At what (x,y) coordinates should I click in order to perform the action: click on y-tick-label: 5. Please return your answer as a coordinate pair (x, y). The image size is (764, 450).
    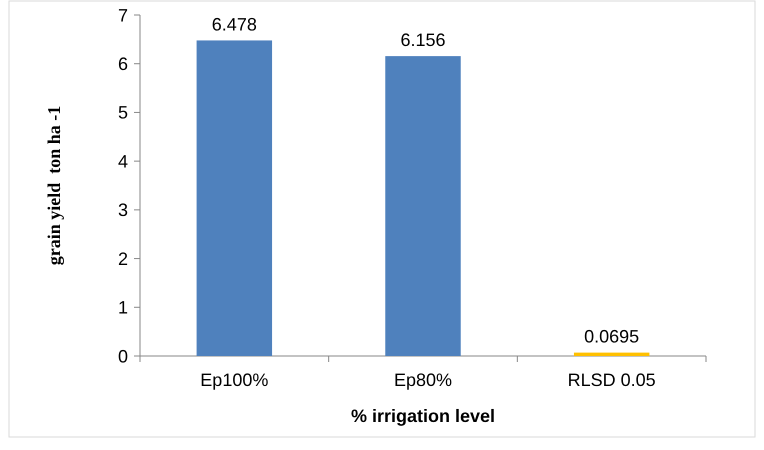
    Looking at the image, I should click on (123, 112).